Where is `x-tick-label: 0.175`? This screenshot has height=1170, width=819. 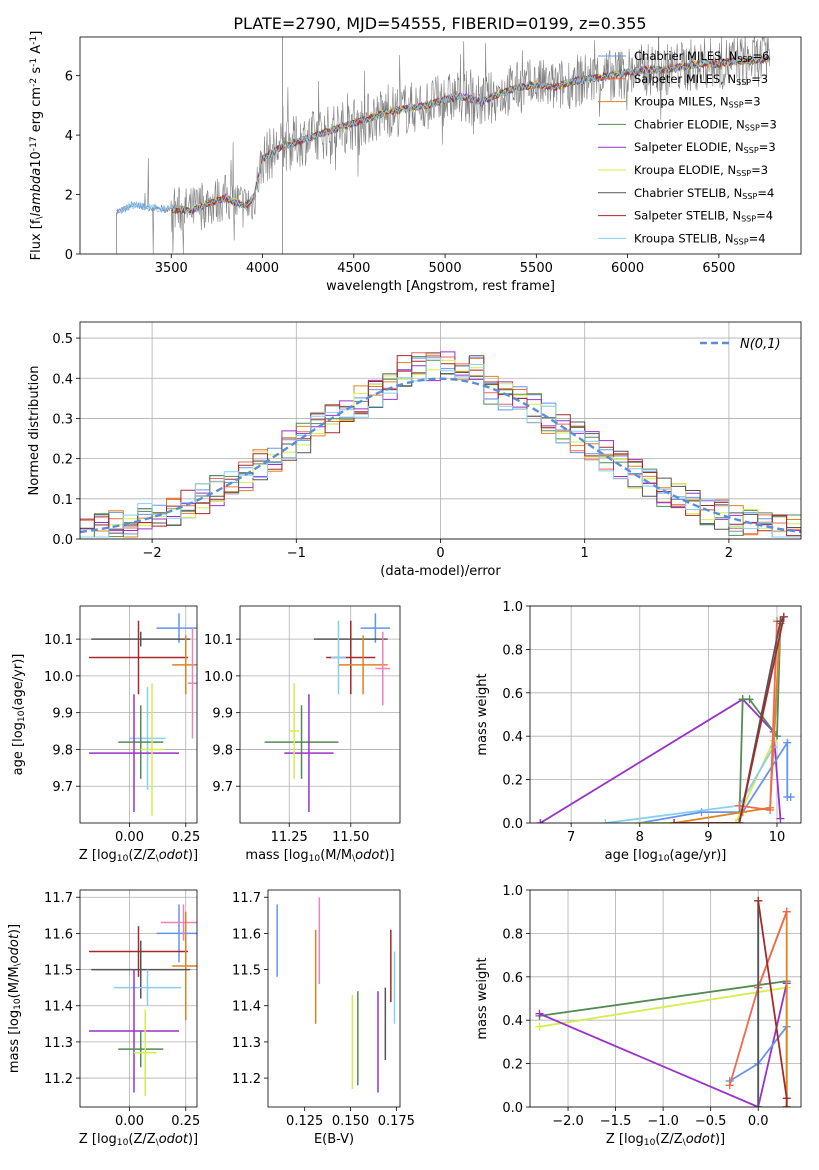
x-tick-label: 0.175 is located at coordinates (396, 1121).